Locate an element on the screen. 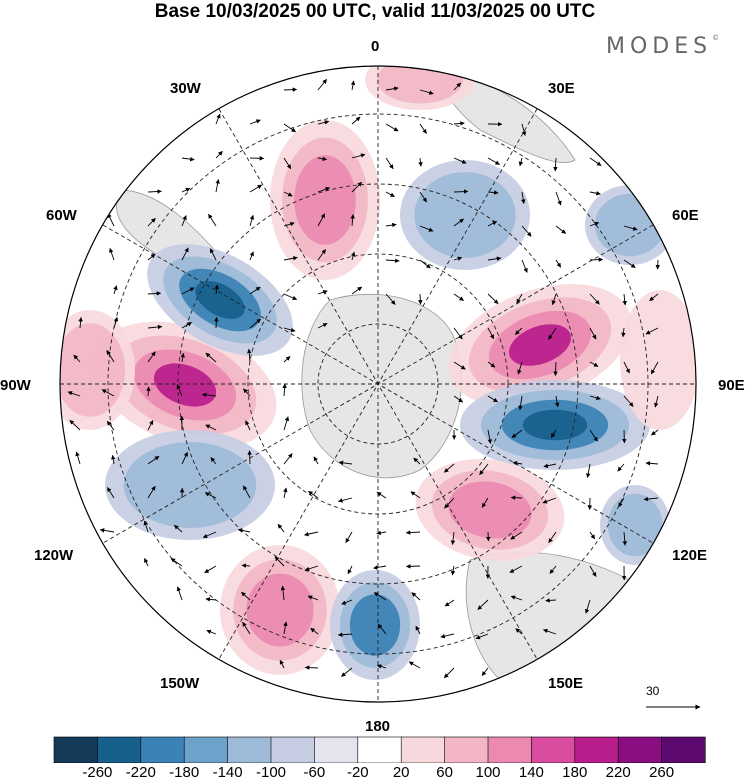  modes-logo: MODES© is located at coordinates (662, 46).